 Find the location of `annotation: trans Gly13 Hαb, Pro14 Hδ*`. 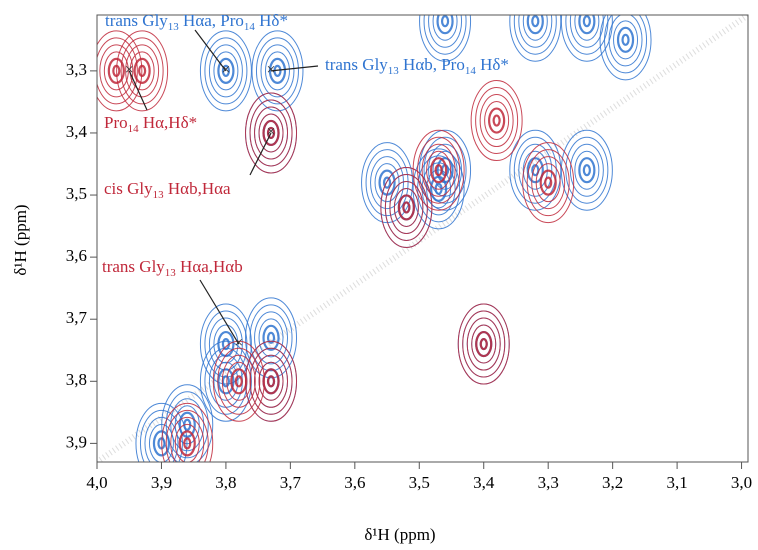

annotation: trans Gly13 Hαb, Pro14 Hδ* is located at coordinates (417, 66).